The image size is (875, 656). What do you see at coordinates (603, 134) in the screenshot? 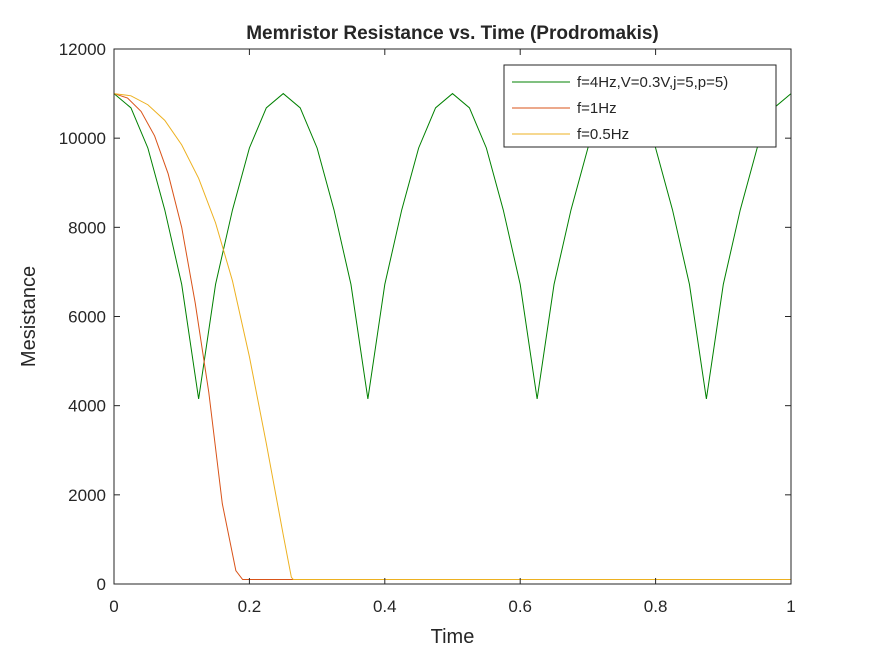
I see `legend-label-3: f=0.5Hz` at bounding box center [603, 134].